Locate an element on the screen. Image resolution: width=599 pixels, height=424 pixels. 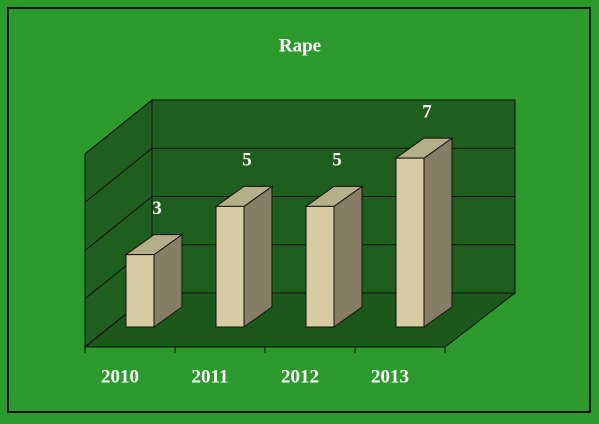
value-label: 7 is located at coordinates (427, 111).